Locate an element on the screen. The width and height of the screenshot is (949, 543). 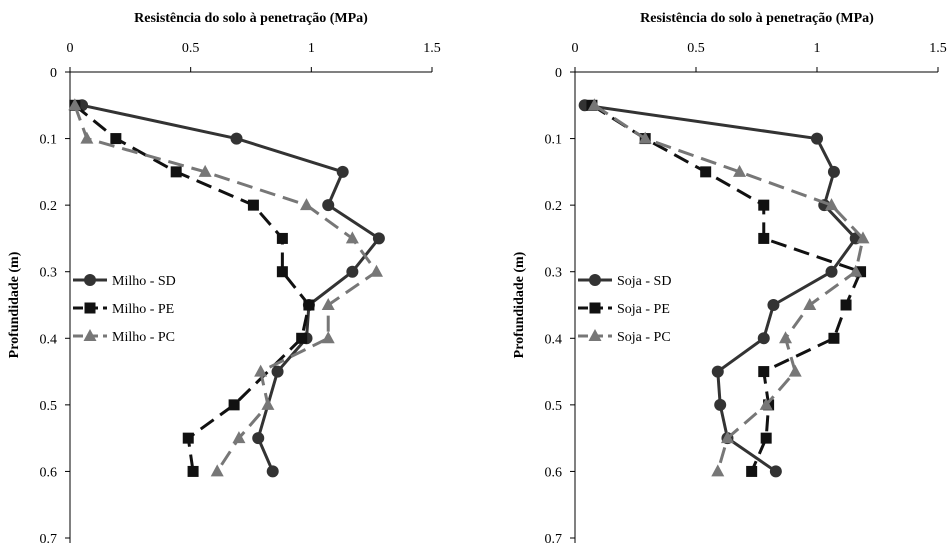
legend-label: Soja - PE is located at coordinates (643, 309).